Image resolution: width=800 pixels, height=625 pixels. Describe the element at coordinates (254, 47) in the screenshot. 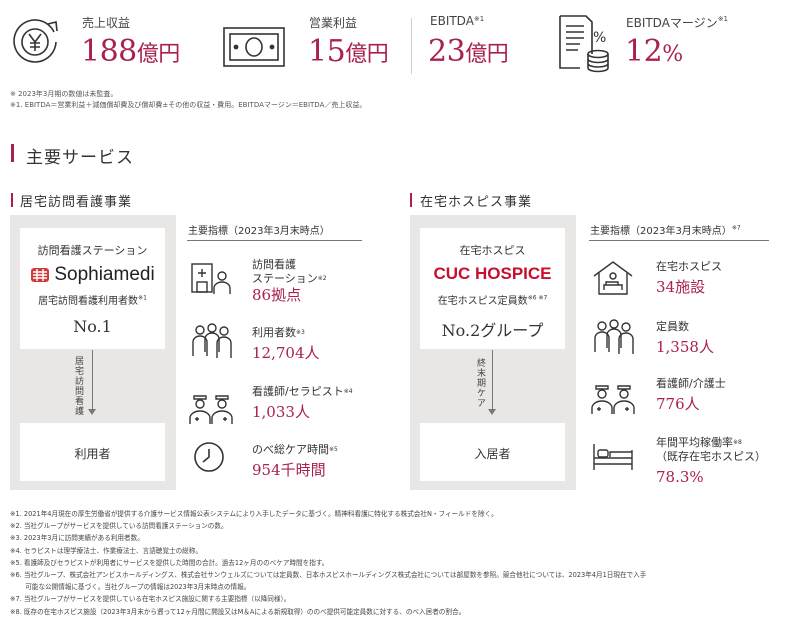

I see `banknote-icon` at that location.